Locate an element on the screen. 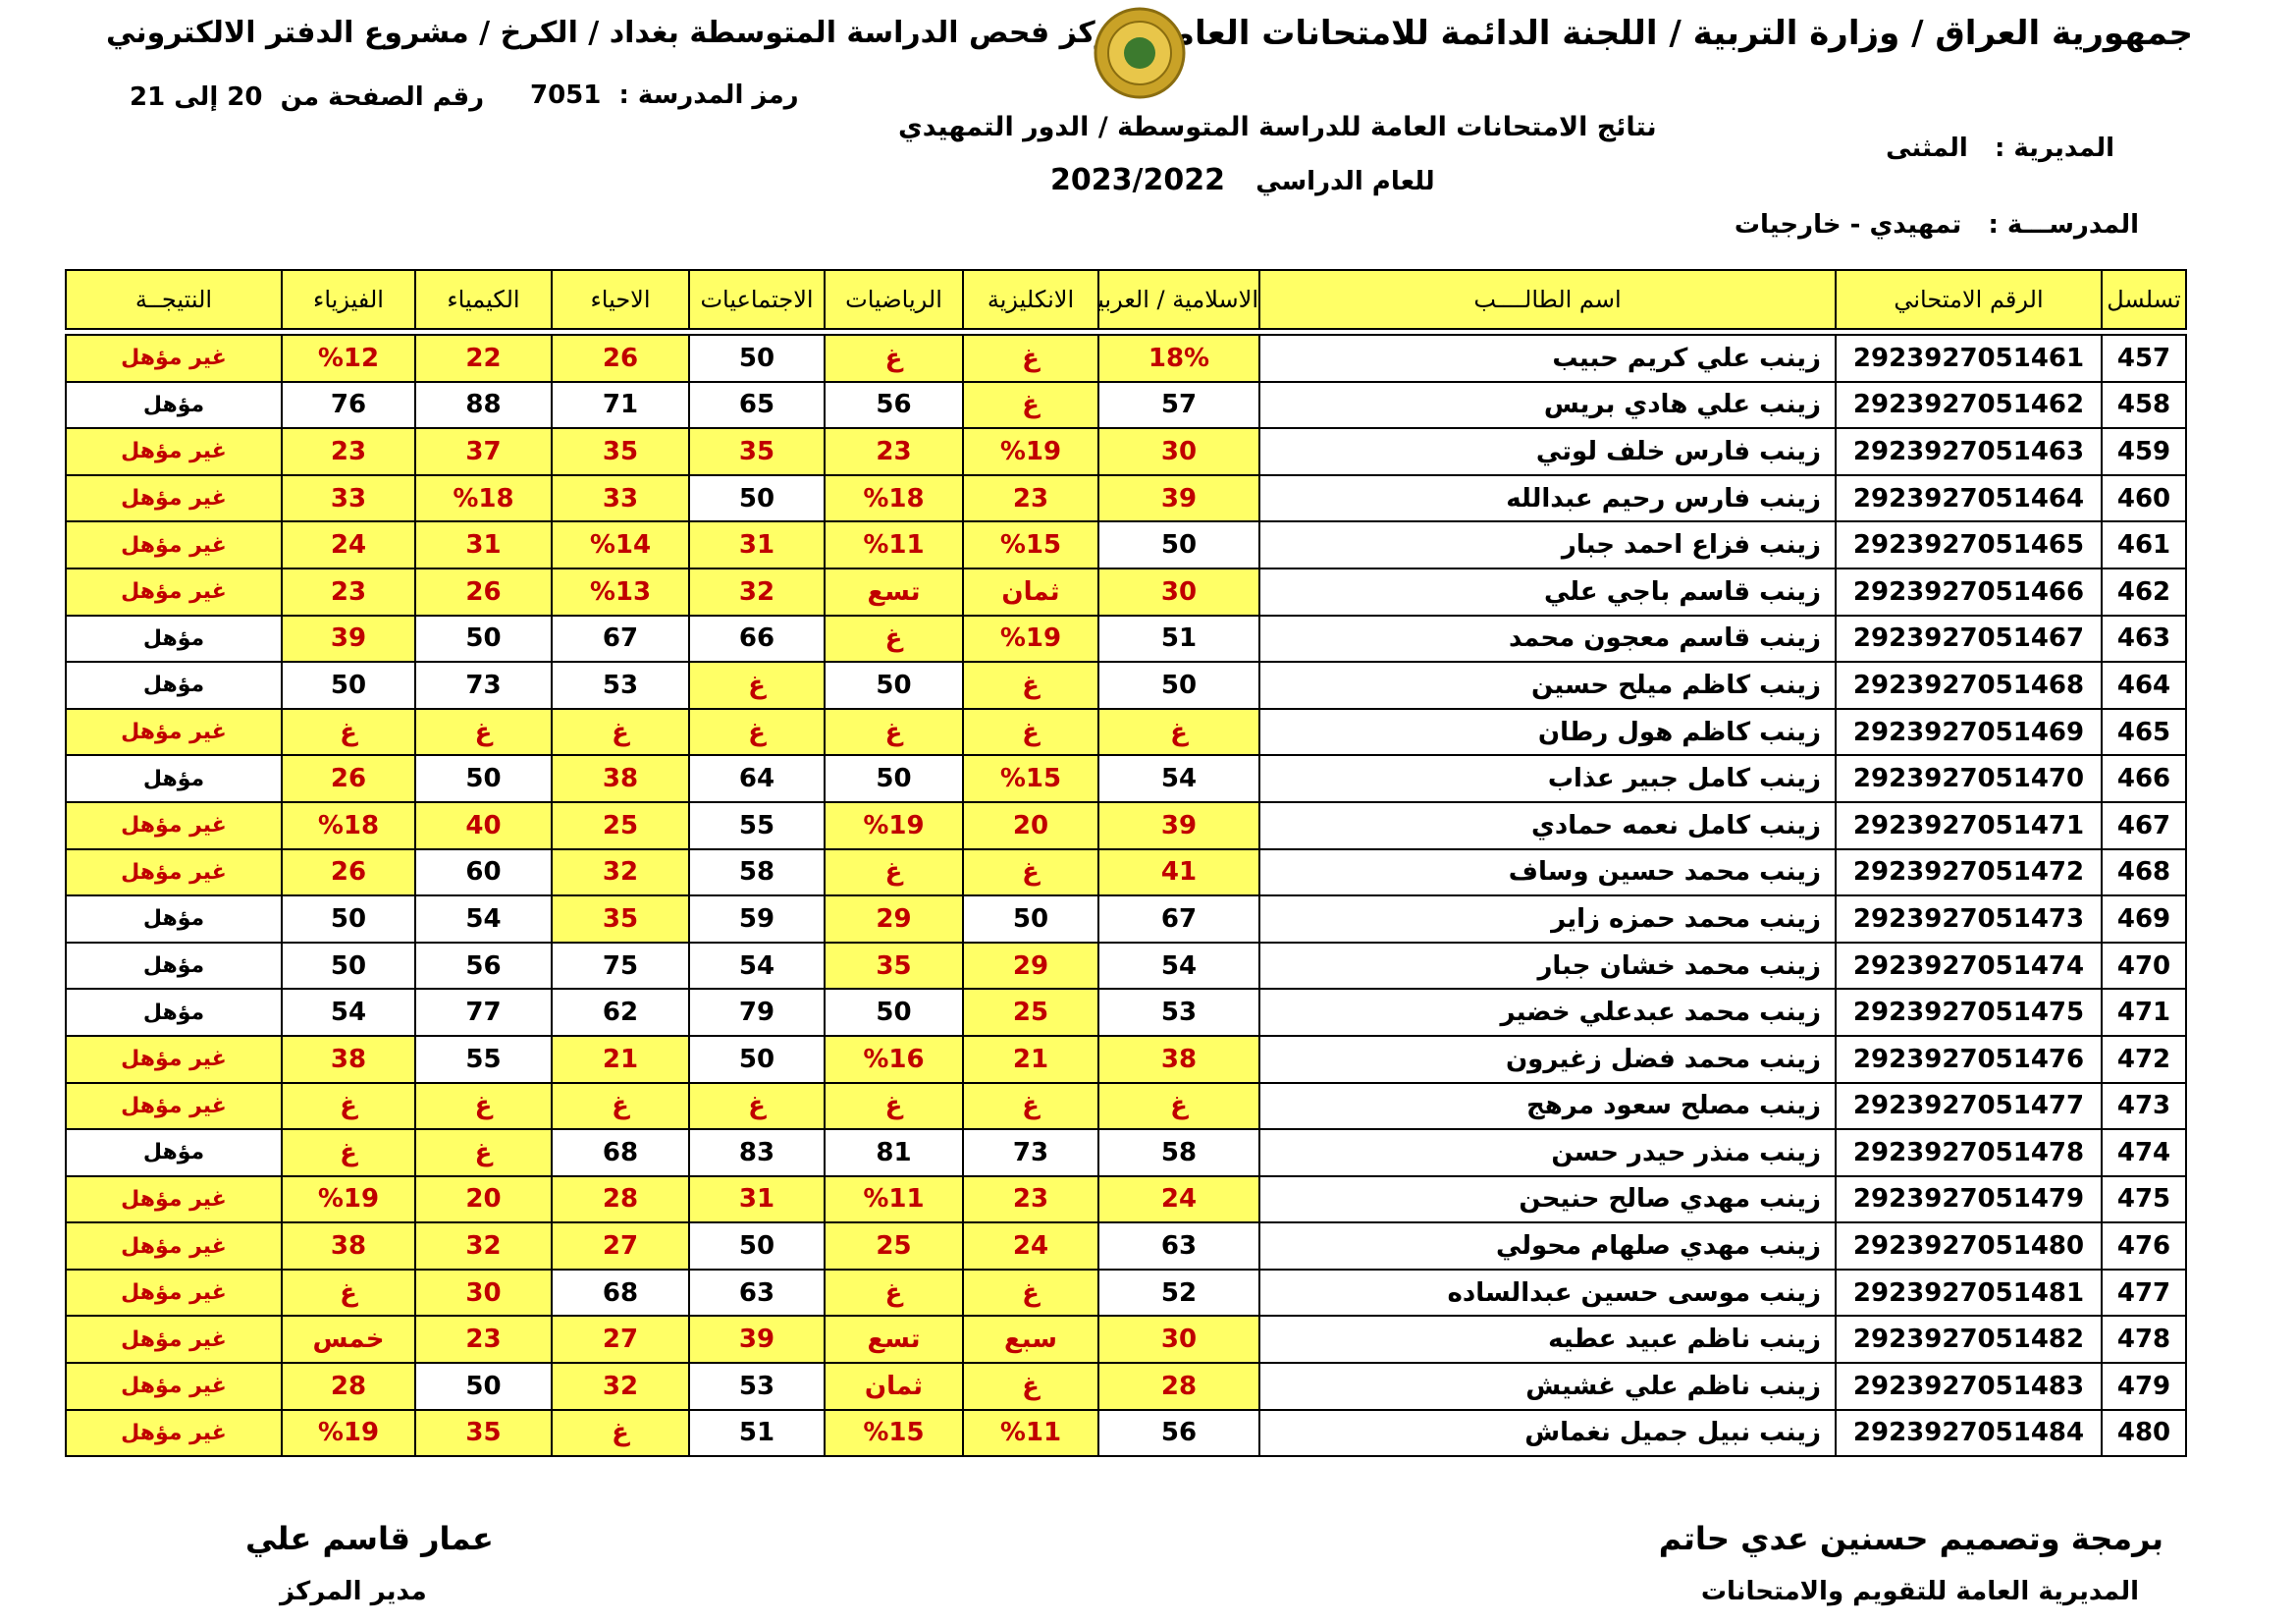 This screenshot has height=1624, width=2296. grade: 76 is located at coordinates (348, 405).